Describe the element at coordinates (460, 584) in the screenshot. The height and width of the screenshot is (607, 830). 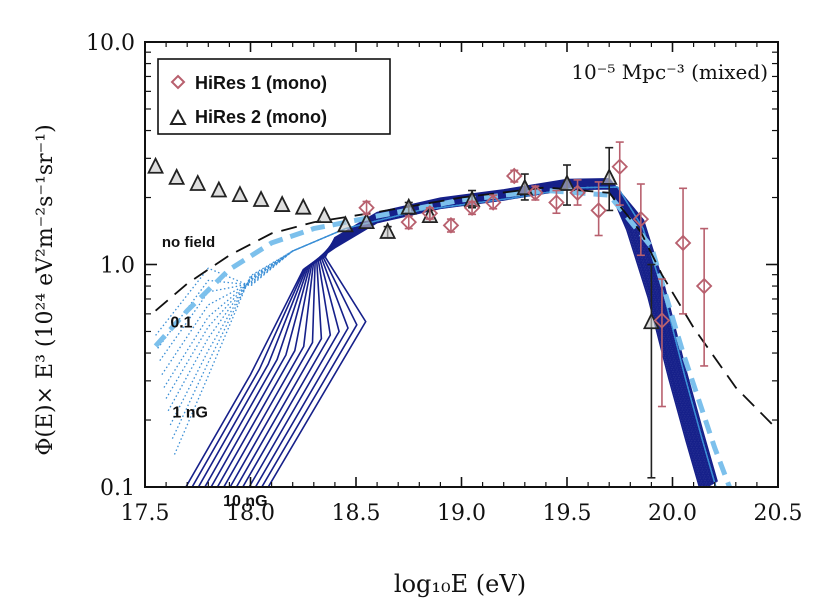
I see `x-axis-label: log₁₀E (eV)` at that location.